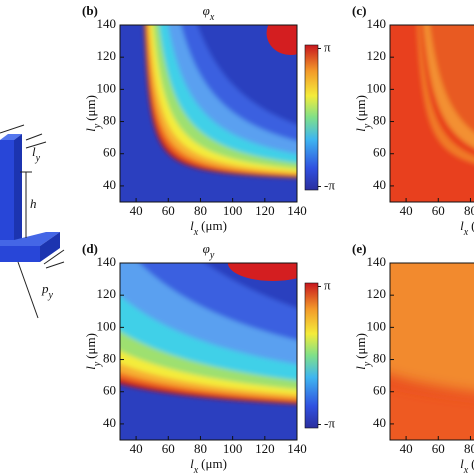 The width and height of the screenshot is (474, 474). I want to click on schematic, so click(32, 221).